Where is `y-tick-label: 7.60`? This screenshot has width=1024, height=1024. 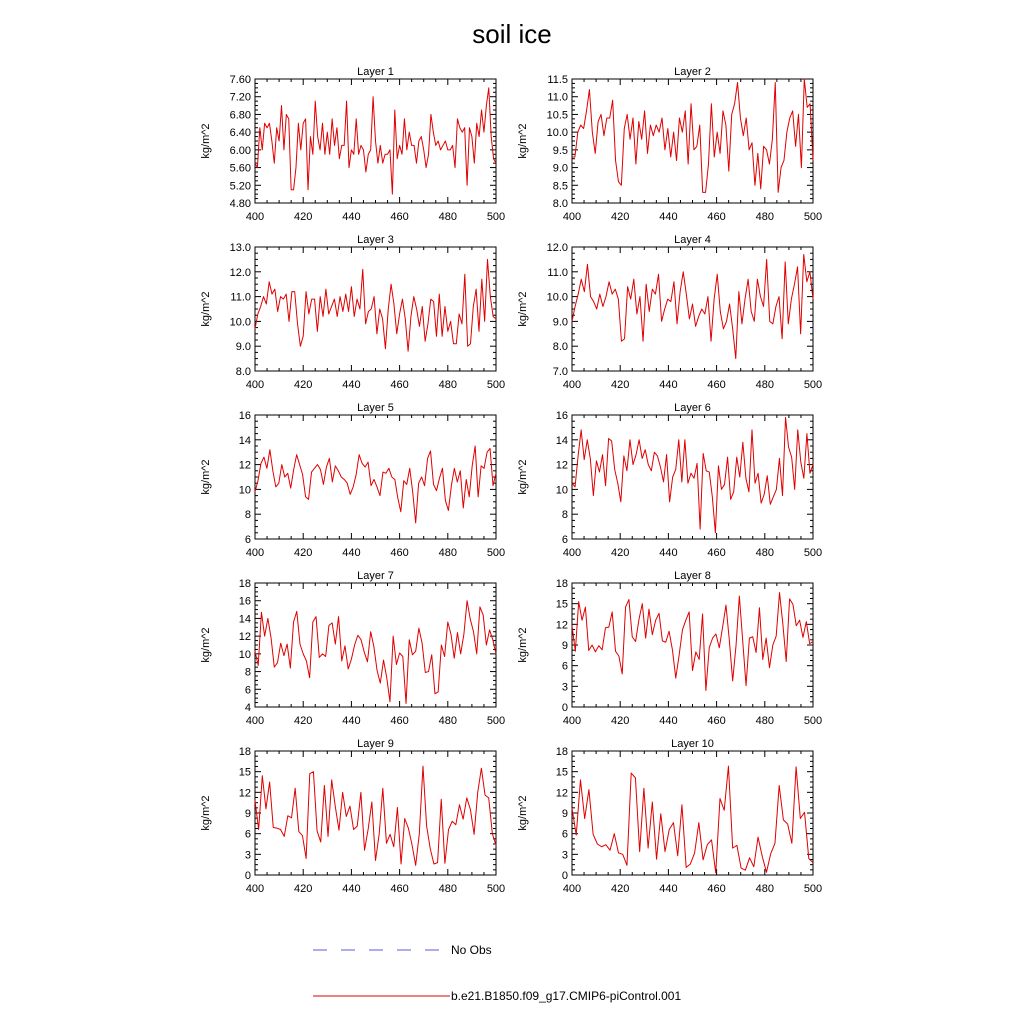
y-tick-label: 7.60 is located at coordinates (240, 80).